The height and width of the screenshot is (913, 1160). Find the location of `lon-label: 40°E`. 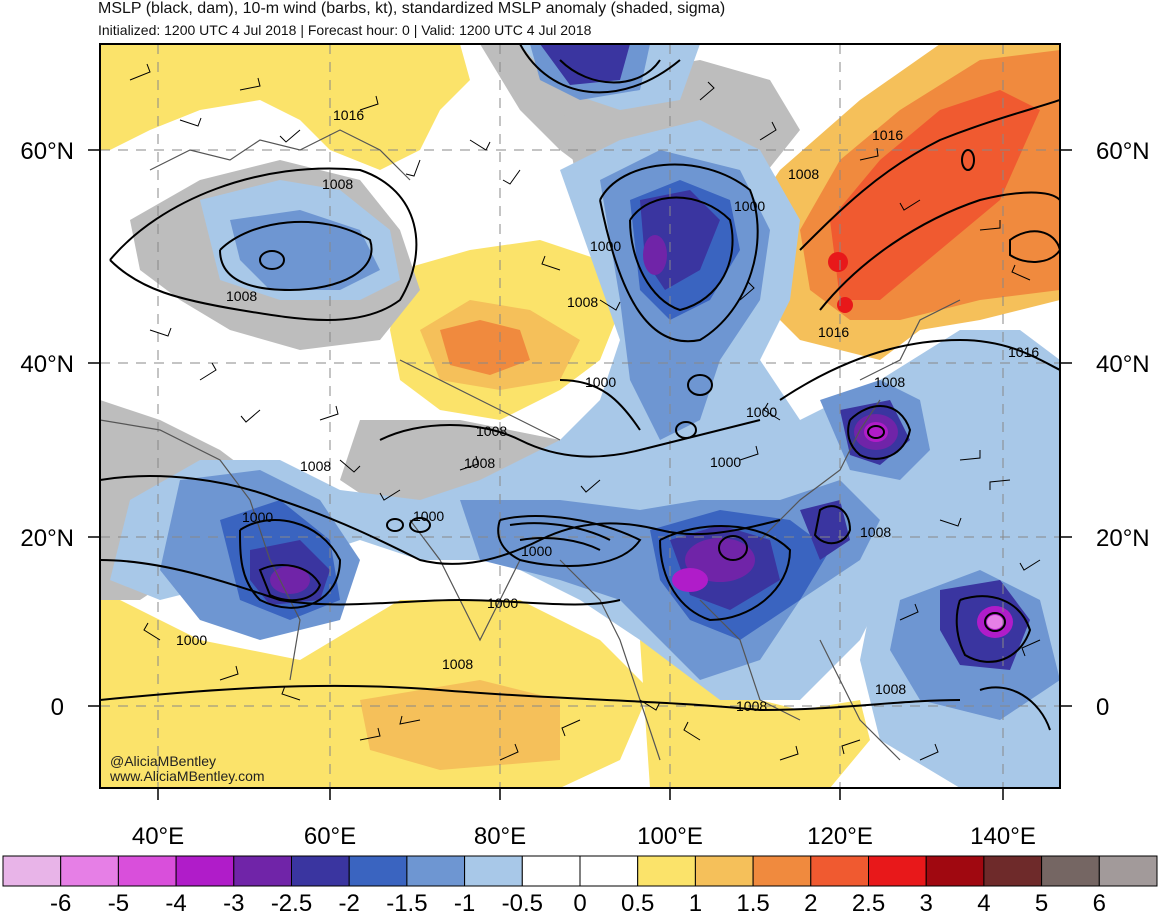

lon-label: 40°E is located at coordinates (158, 836).